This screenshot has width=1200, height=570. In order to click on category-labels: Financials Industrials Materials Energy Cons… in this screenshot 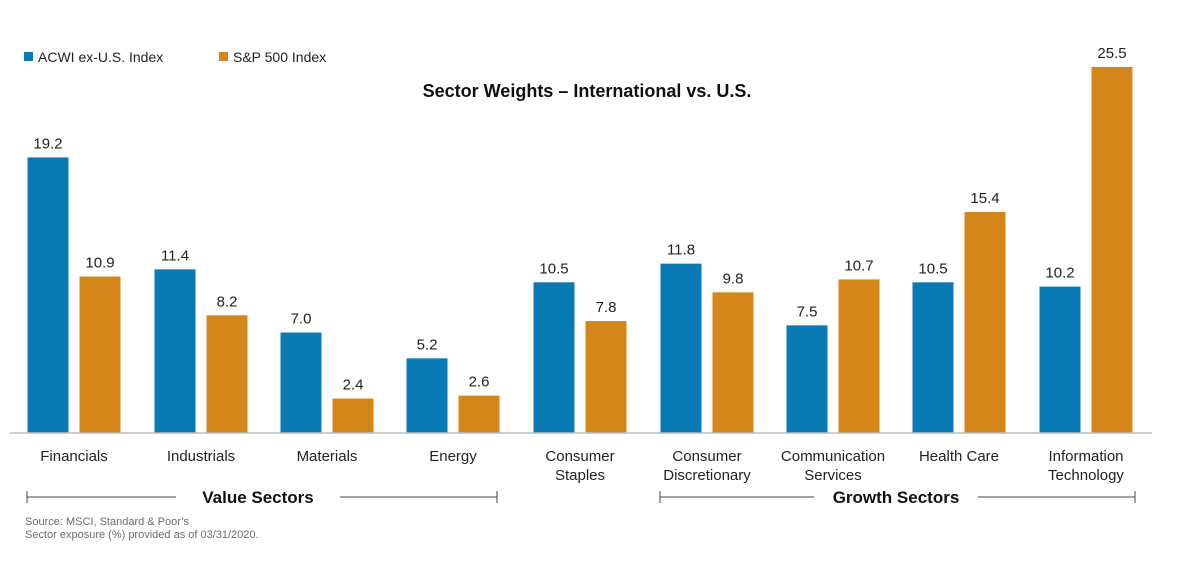, I will do `click(582, 466)`.